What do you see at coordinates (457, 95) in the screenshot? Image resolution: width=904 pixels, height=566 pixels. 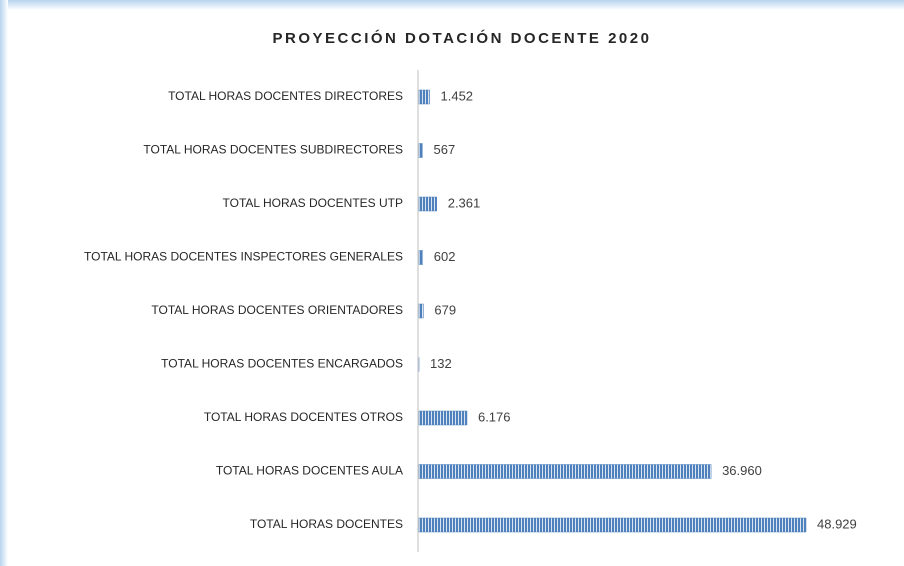 I see `value-label: 1.452` at bounding box center [457, 95].